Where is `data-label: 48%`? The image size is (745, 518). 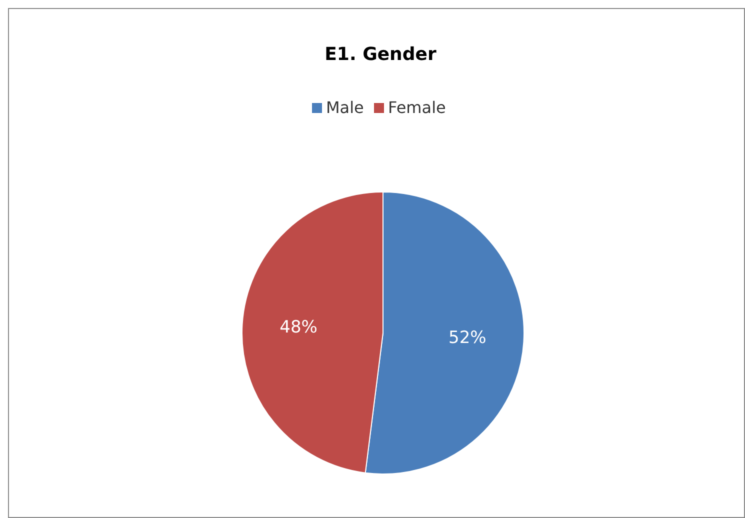 data-label: 48% is located at coordinates (299, 327).